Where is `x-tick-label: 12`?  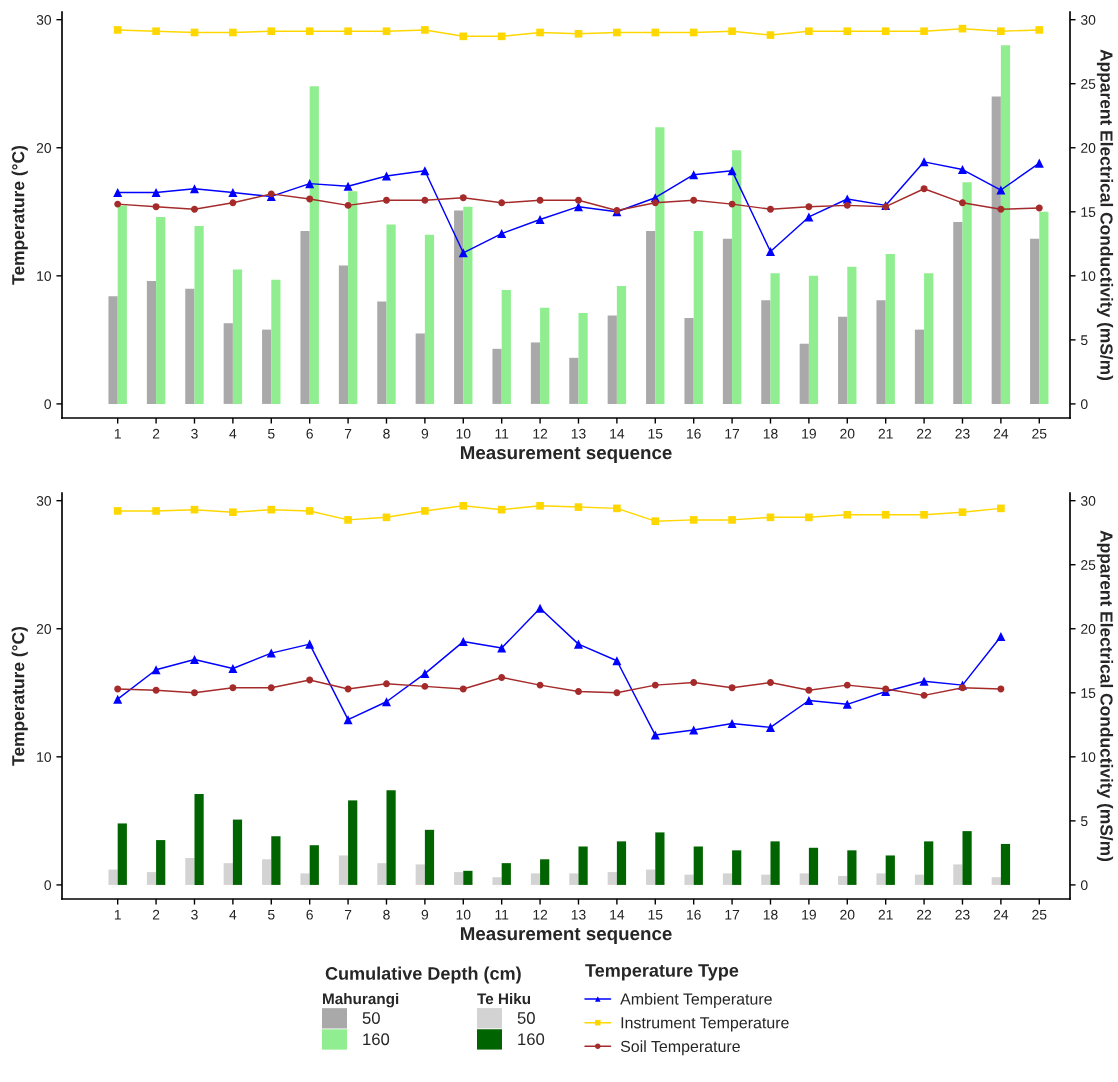 x-tick-label: 12 is located at coordinates (540, 914).